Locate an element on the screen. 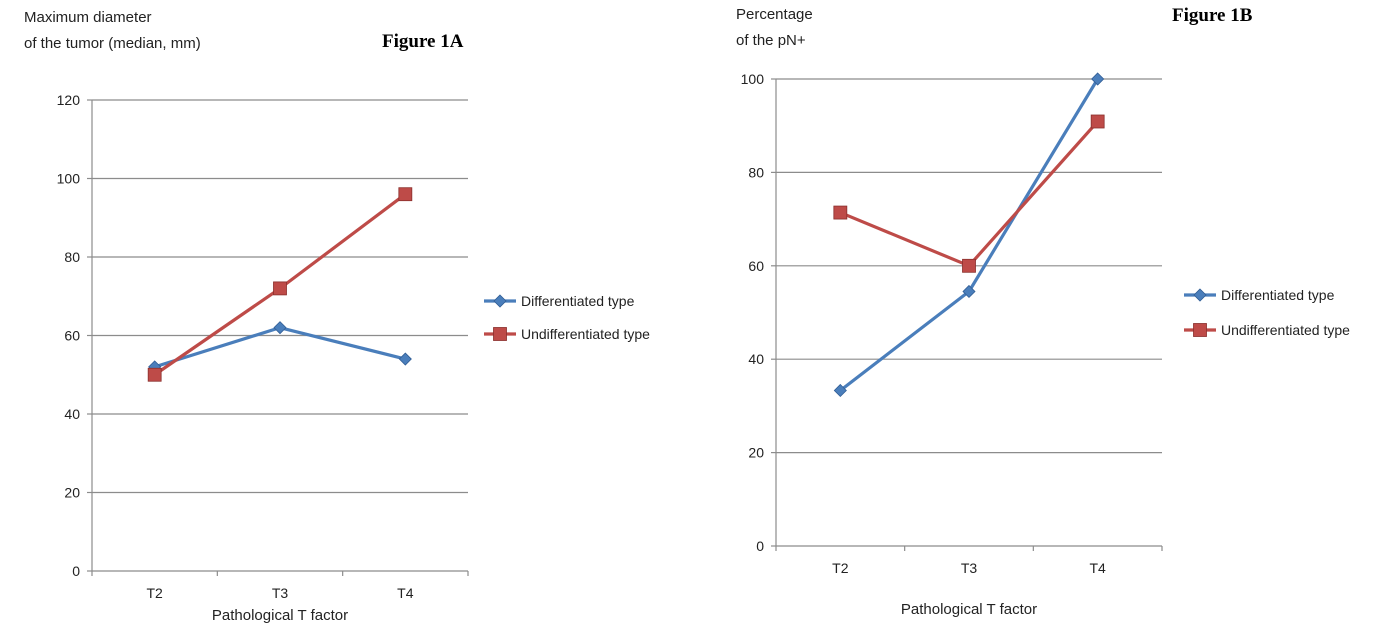 Image resolution: width=1388 pixels, height=626 pixels. chart-1b-figure-label: Figure 1B is located at coordinates (1212, 15).